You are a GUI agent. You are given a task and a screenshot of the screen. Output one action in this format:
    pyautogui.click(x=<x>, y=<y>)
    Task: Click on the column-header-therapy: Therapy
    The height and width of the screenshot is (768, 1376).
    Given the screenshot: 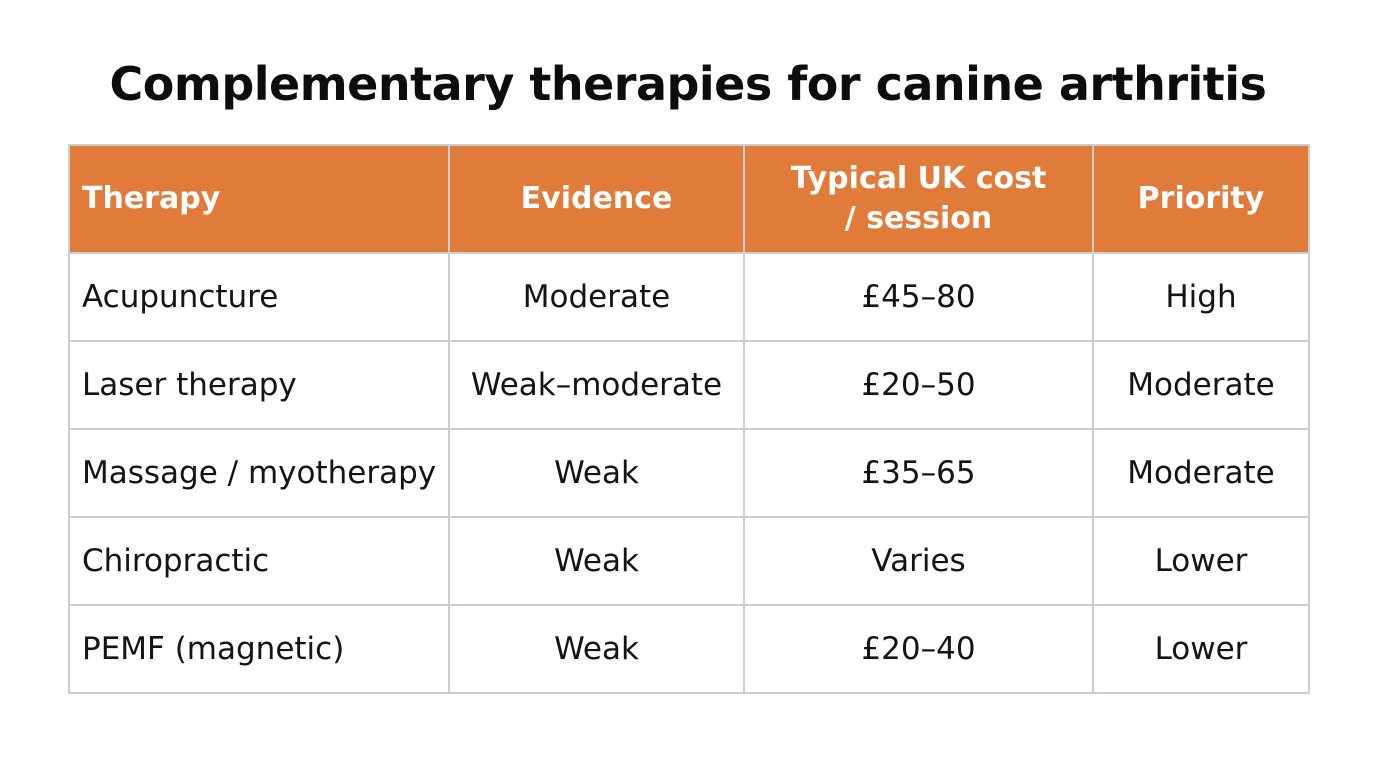 What is the action you would take?
    pyautogui.click(x=259, y=199)
    